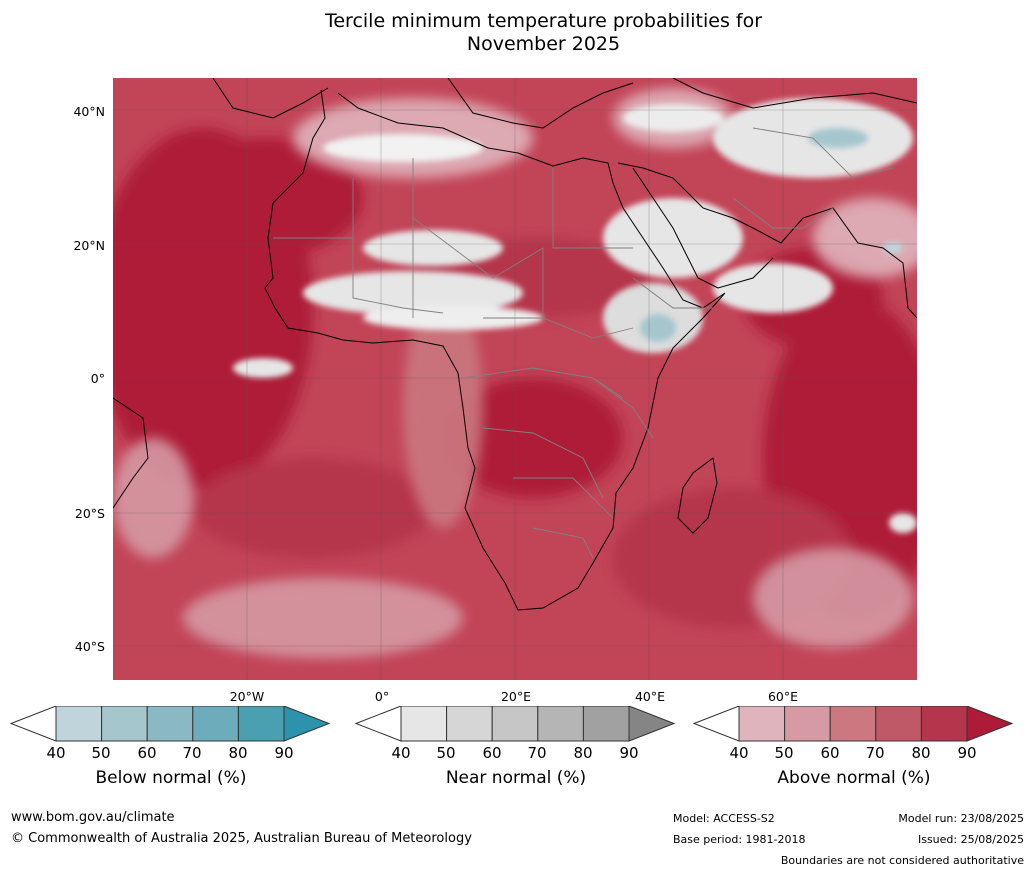 The image size is (1035, 873). Describe the element at coordinates (724, 818) in the screenshot. I see `footer-model: Model: ACCESS-S2` at that location.